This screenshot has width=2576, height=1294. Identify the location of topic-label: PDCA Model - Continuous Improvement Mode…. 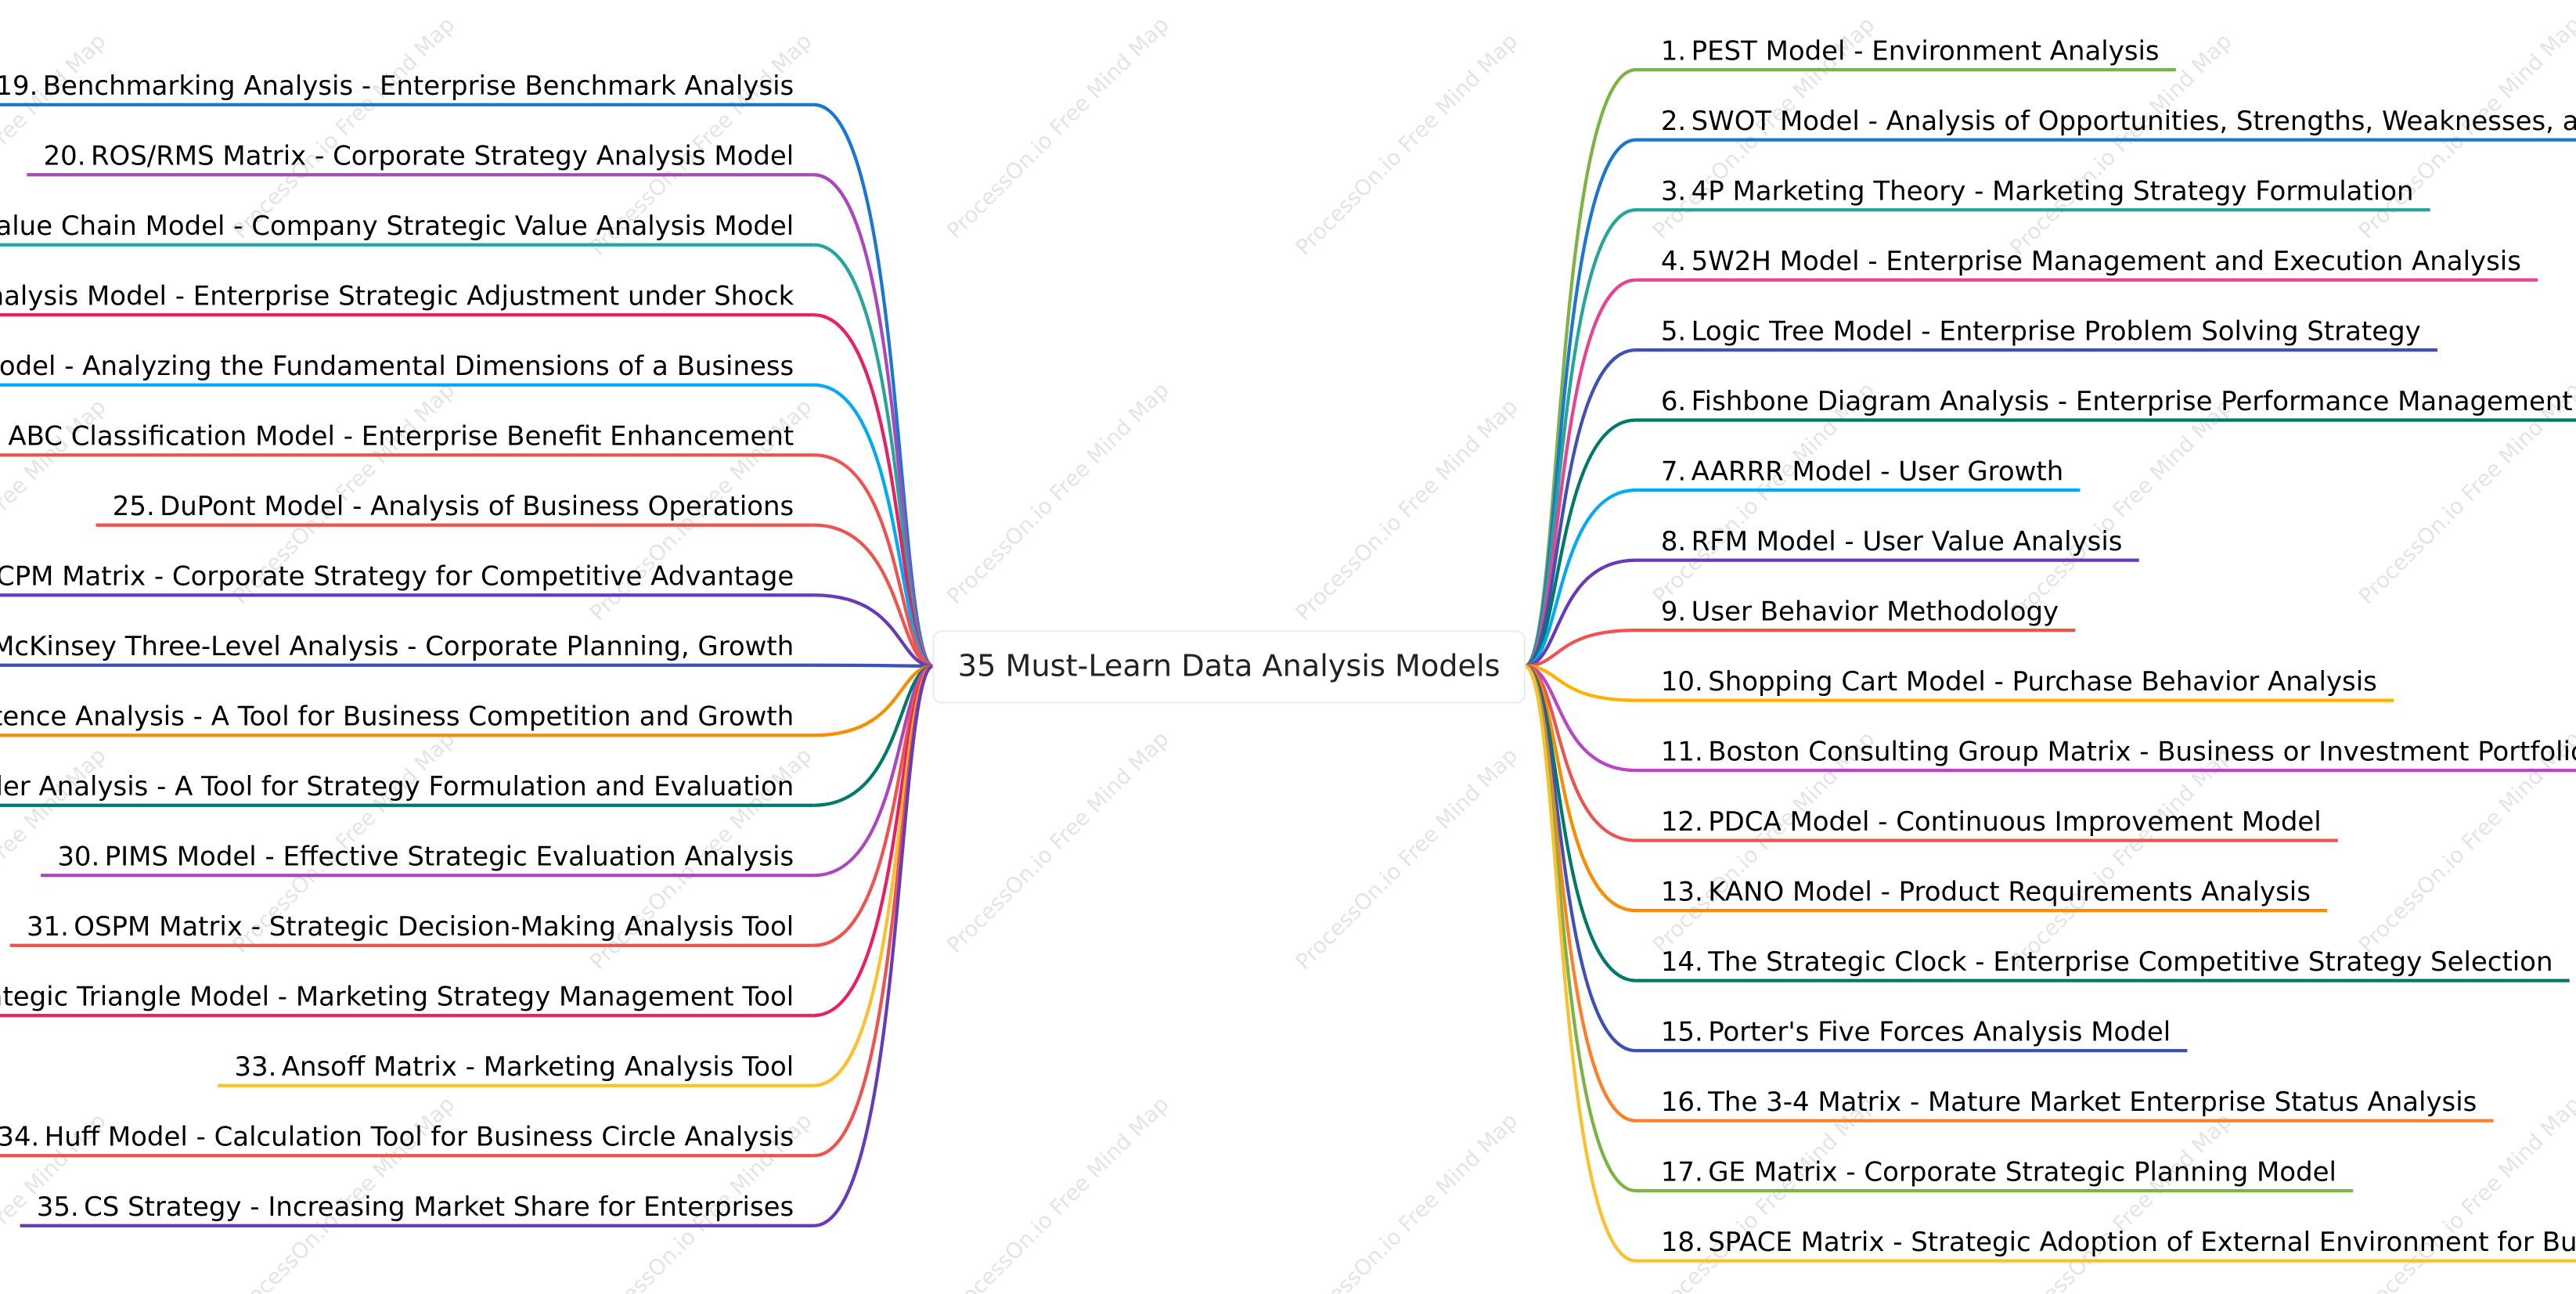
(2014, 822).